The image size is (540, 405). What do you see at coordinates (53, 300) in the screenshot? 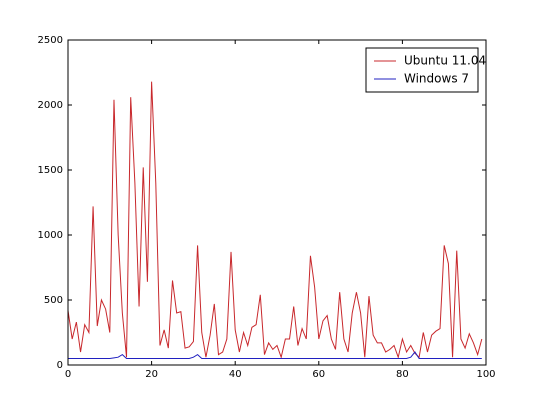
I see `y-tick-label: 500` at bounding box center [53, 300].